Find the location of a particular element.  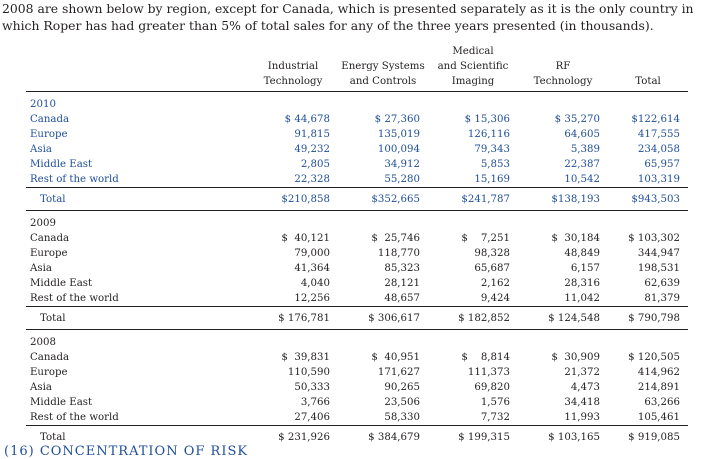

cell: 110,590 is located at coordinates (308, 372).